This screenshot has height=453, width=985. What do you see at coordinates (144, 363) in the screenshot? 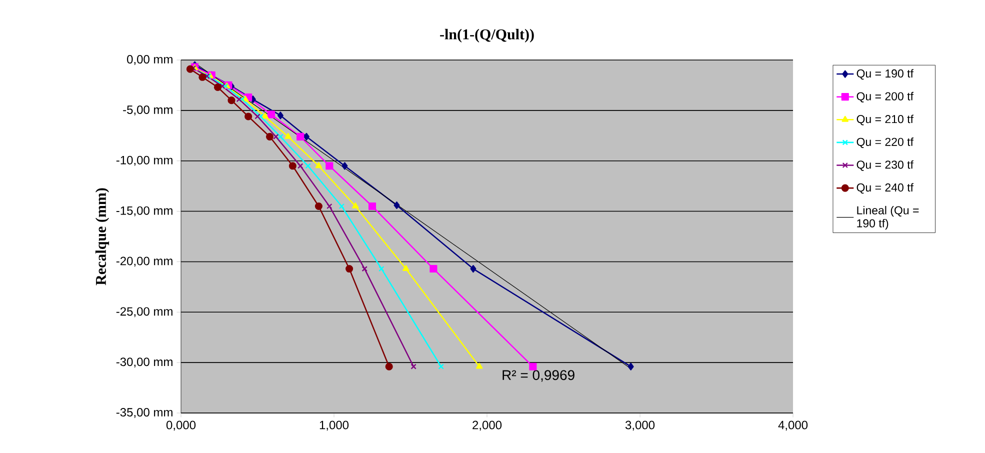
I see `y-tick-label: -30,00 mm` at bounding box center [144, 363].